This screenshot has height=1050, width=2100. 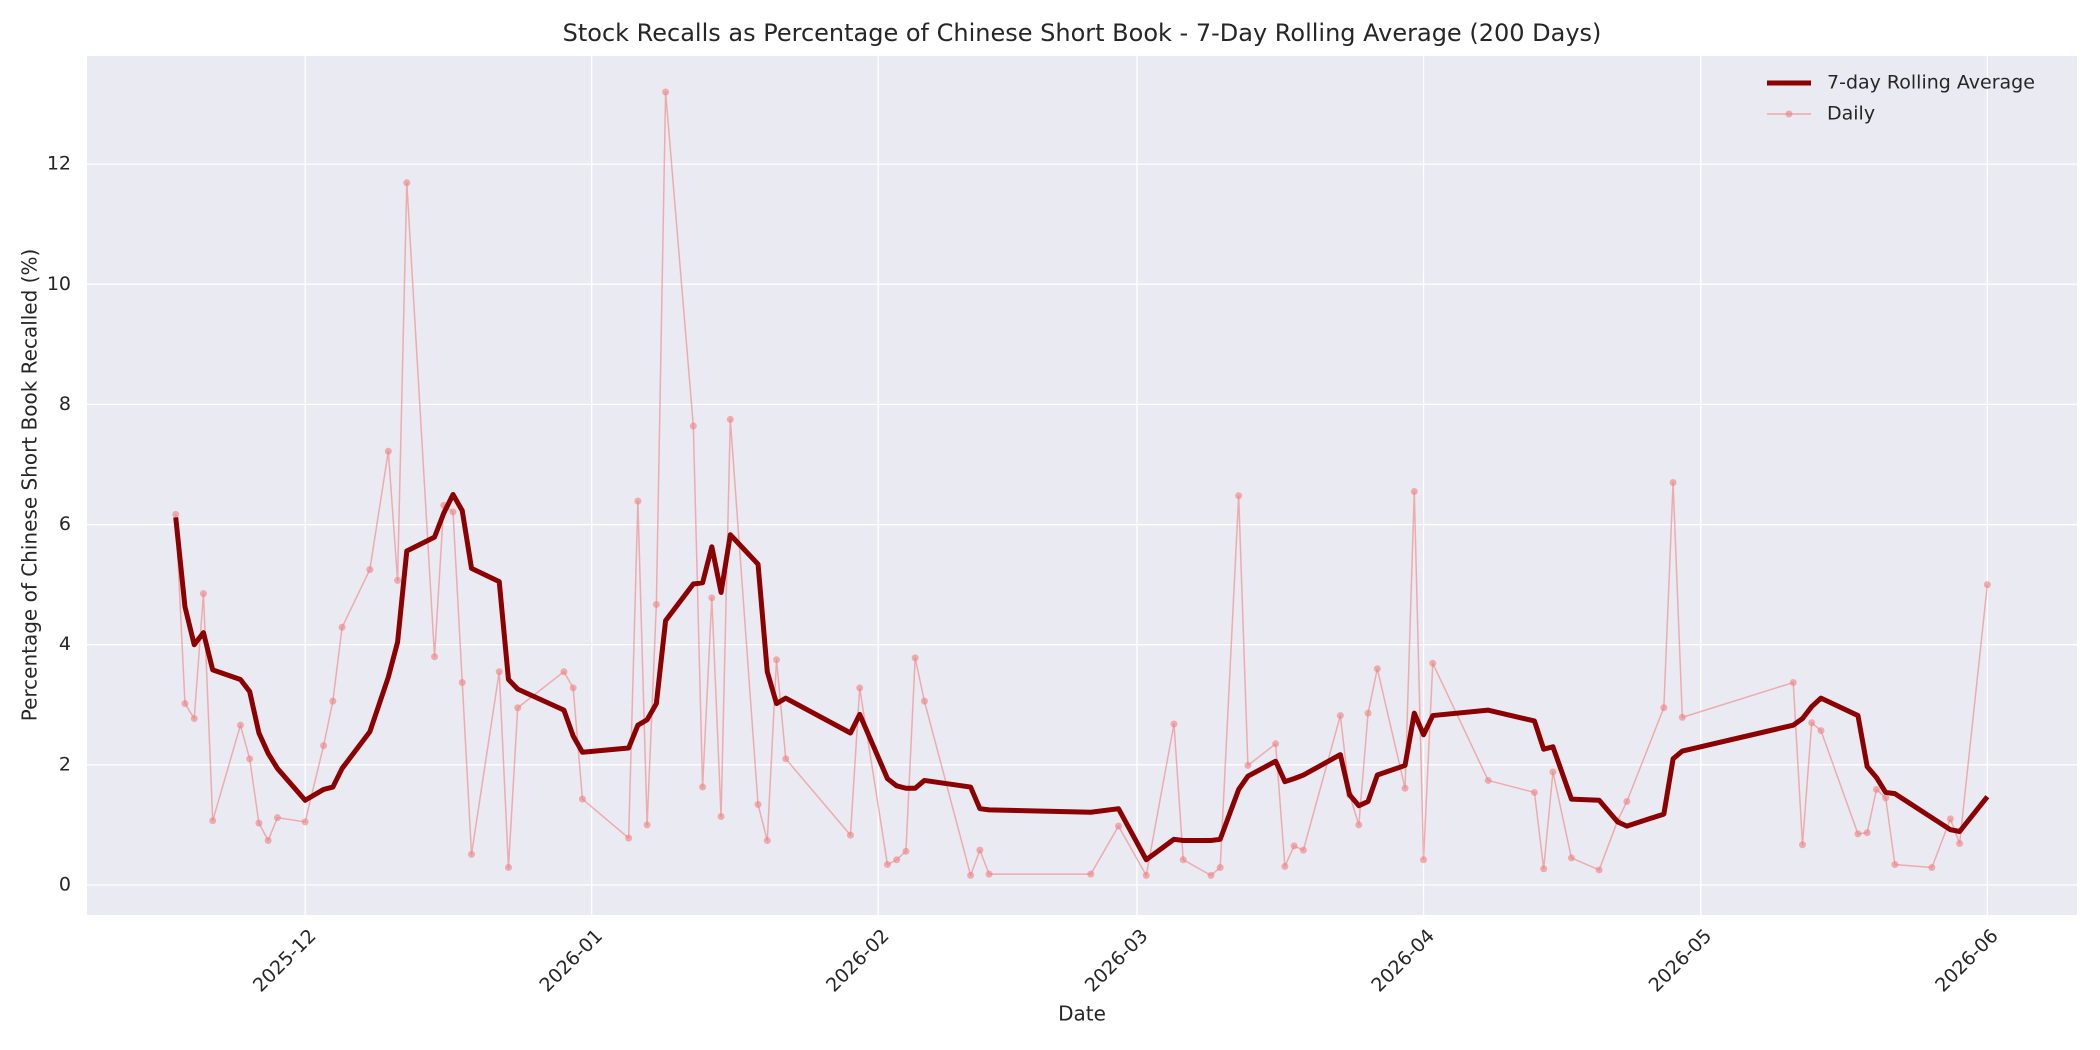 I want to click on x-tick-label: 2026-02, so click(x=858, y=961).